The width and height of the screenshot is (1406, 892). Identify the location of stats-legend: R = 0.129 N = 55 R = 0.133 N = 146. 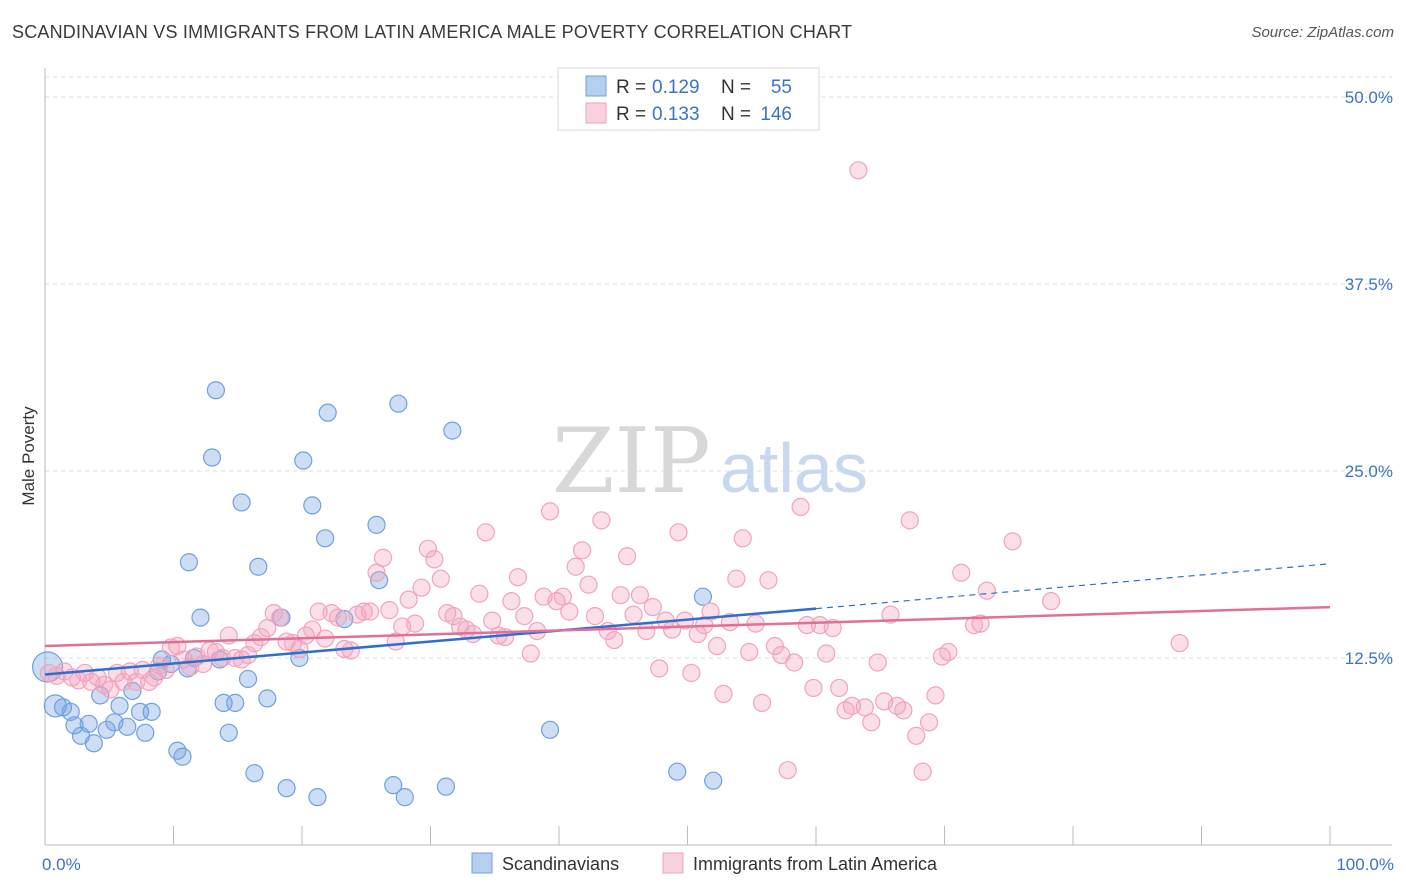
(688, 99).